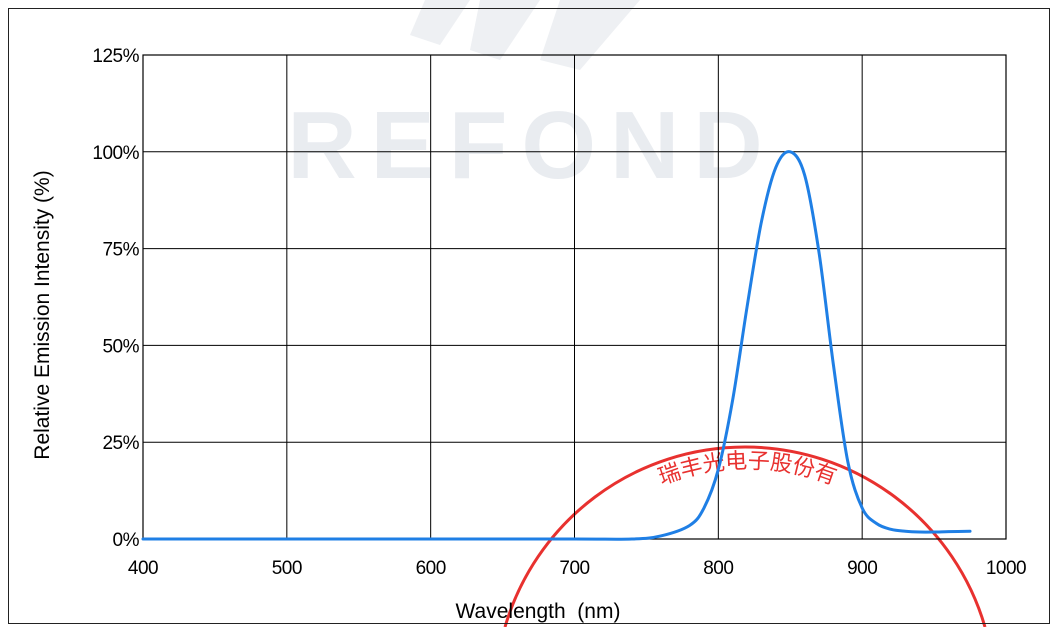  Describe the element at coordinates (574, 568) in the screenshot. I see `x-tick-label: 700` at that location.